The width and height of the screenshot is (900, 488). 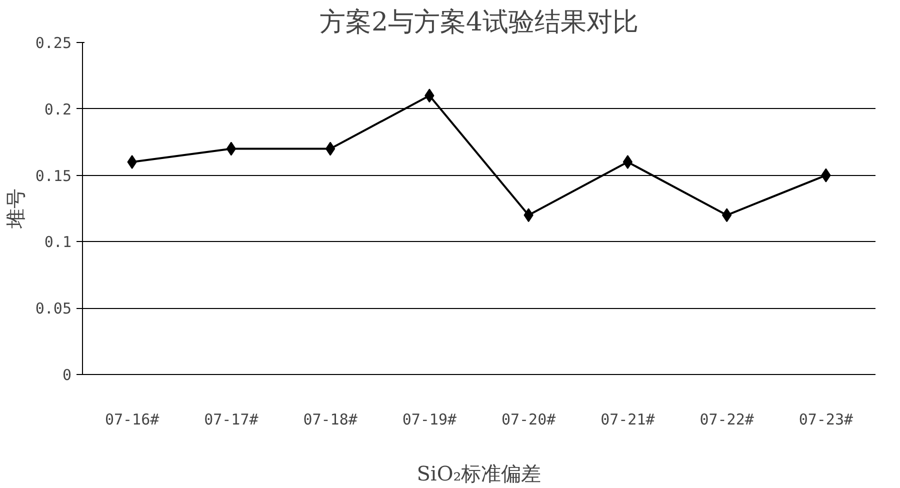 I want to click on y-tick-label: 0.25, so click(x=53, y=43).